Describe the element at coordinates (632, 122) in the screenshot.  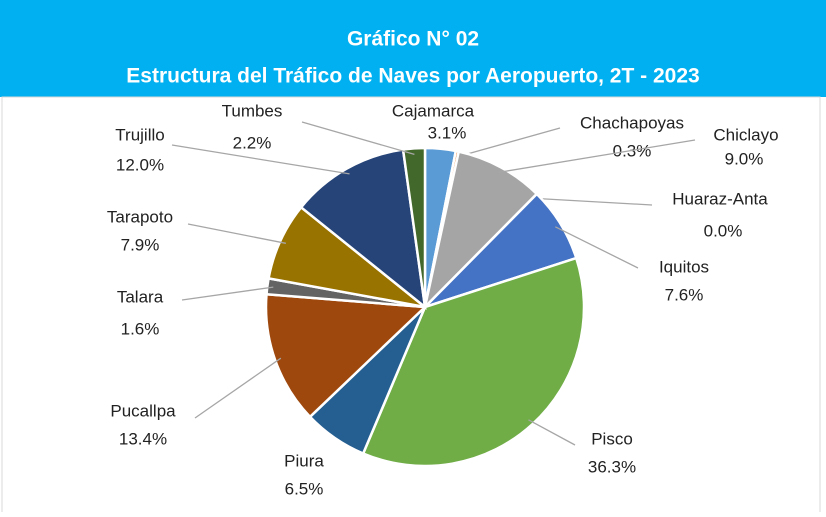
I see `slice-label: Chachapoyas` at that location.